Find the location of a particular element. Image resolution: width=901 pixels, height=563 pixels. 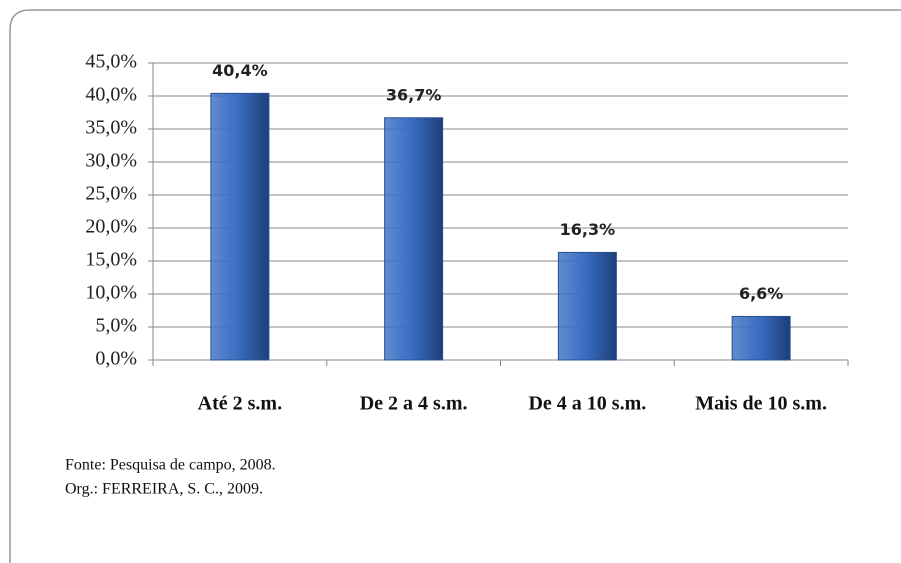

value-label: 36,7% is located at coordinates (414, 94).